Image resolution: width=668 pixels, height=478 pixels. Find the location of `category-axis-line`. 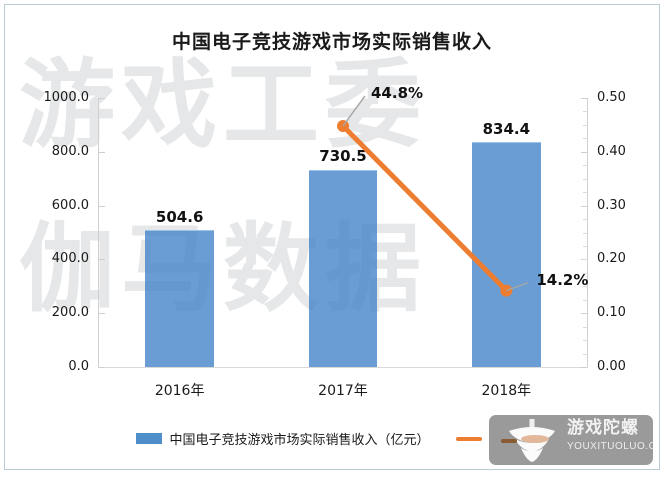

category-axis-line is located at coordinates (343, 367).